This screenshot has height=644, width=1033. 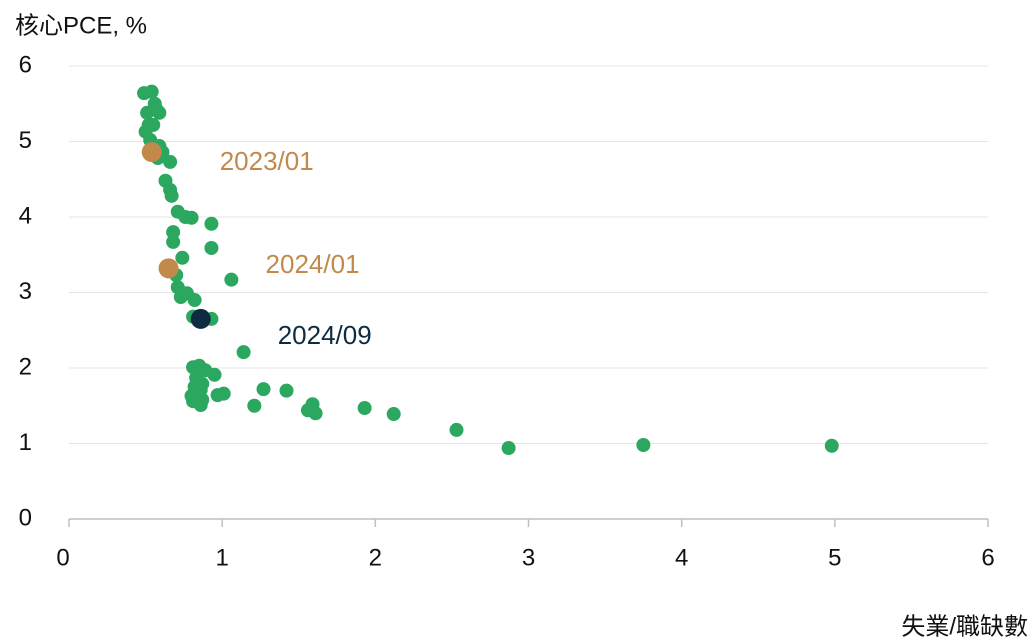 What do you see at coordinates (267, 161) in the screenshot?
I see `point-label: 2023/01` at bounding box center [267, 161].